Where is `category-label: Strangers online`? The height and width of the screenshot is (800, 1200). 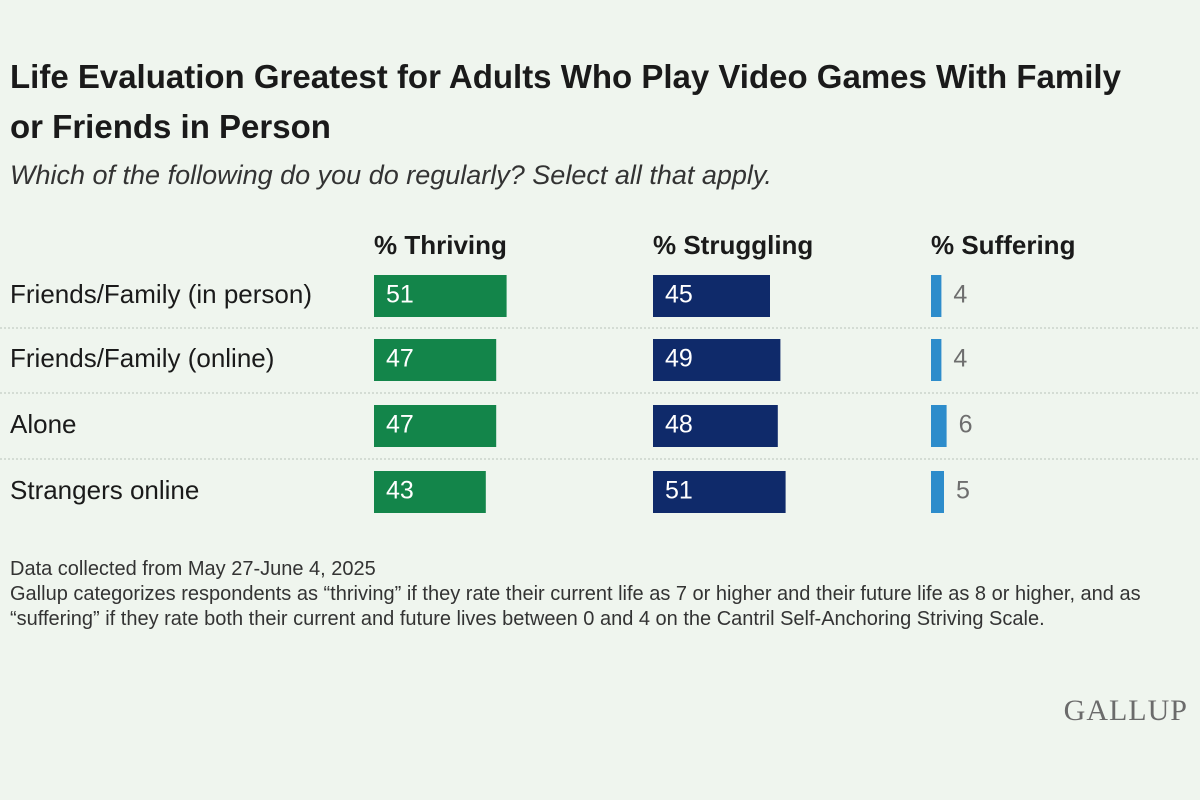
category-label: Strangers online is located at coordinates (104, 490).